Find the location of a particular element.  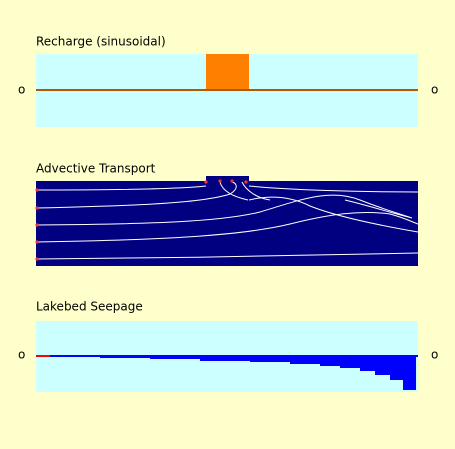

panel-title: Recharge (sinusoidal) is located at coordinates (101, 42).